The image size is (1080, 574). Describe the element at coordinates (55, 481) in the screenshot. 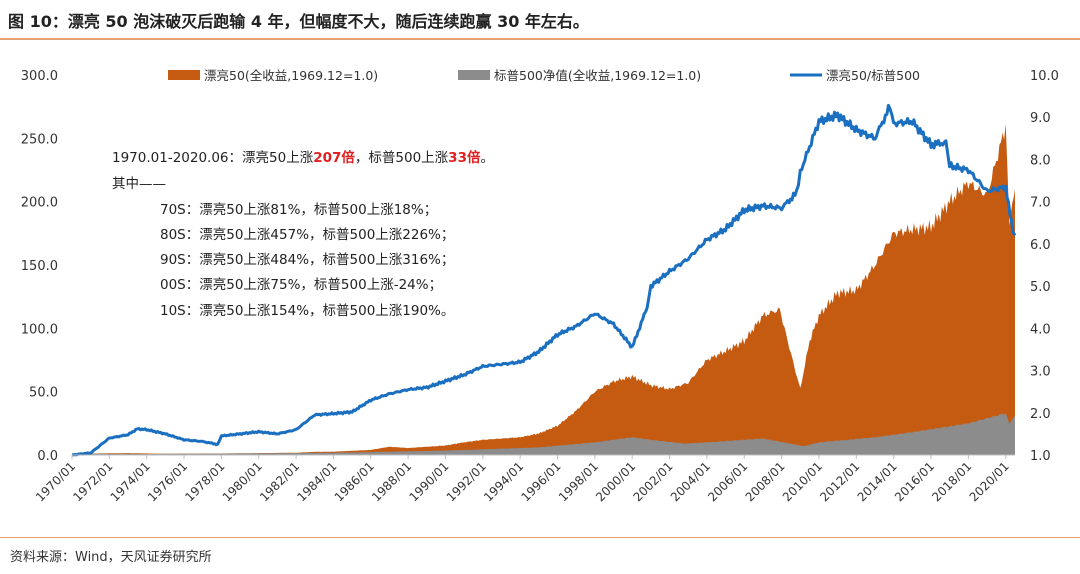

I see `x-tick-label: 1970/01` at that location.